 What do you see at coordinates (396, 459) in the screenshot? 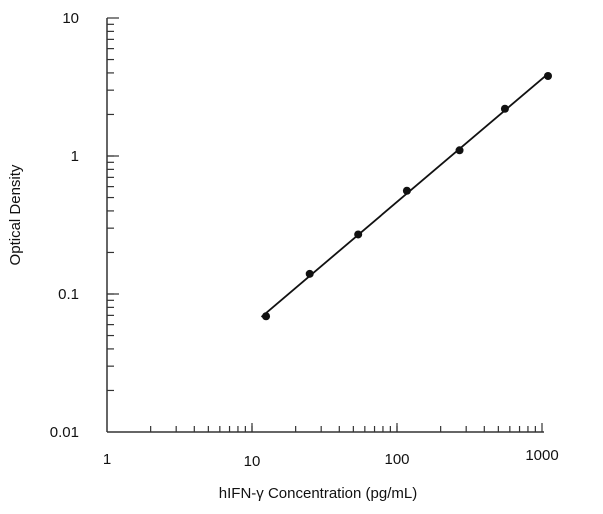
I see `x-tick-label: 100` at bounding box center [396, 459].